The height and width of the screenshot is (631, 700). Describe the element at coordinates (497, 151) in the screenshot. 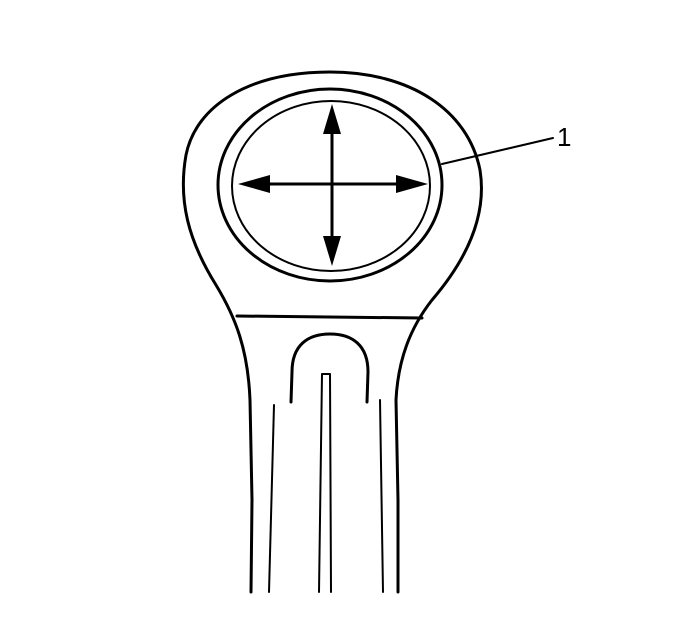

I see `callout-leader` at that location.